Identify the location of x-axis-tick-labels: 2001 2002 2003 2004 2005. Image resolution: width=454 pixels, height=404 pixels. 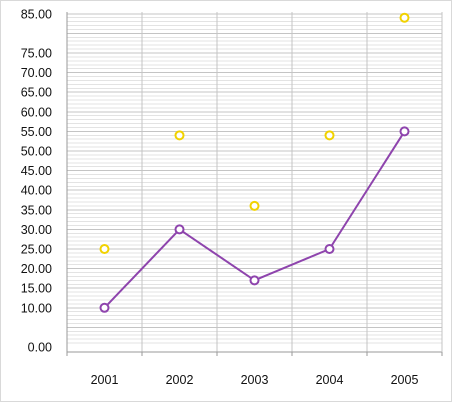
(255, 380).